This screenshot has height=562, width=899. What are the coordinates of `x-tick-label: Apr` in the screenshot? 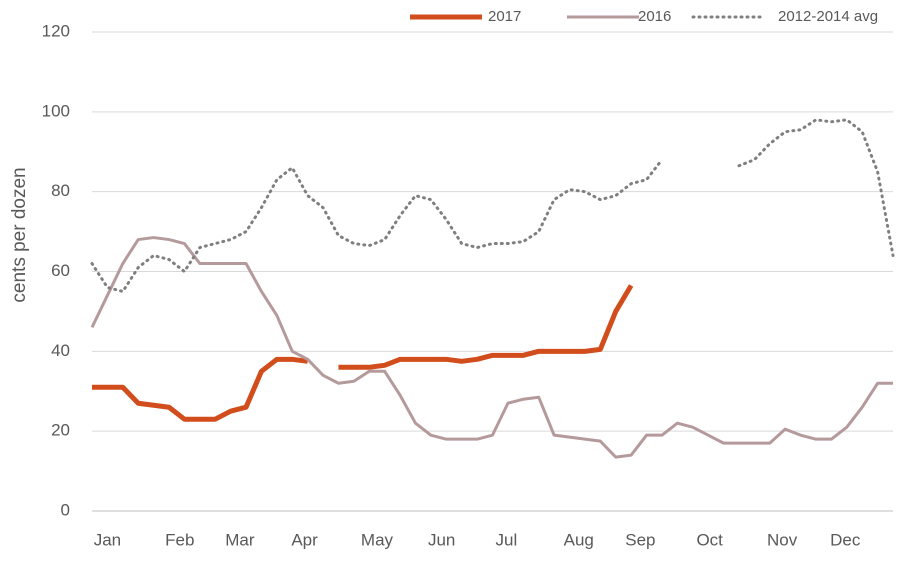 It's located at (304, 539).